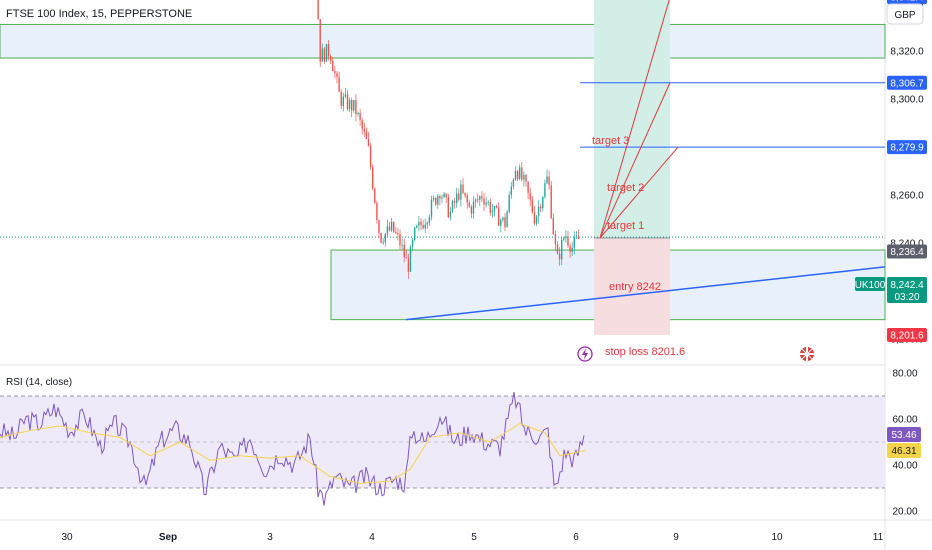 This screenshot has width=932, height=550. Describe the element at coordinates (907, 83) in the screenshot. I see `price-tag-label: 8,306.7` at that location.